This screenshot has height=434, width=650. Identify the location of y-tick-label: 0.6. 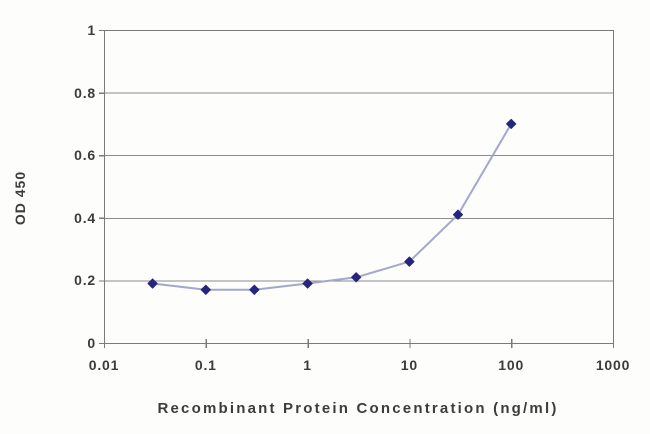
(85, 155).